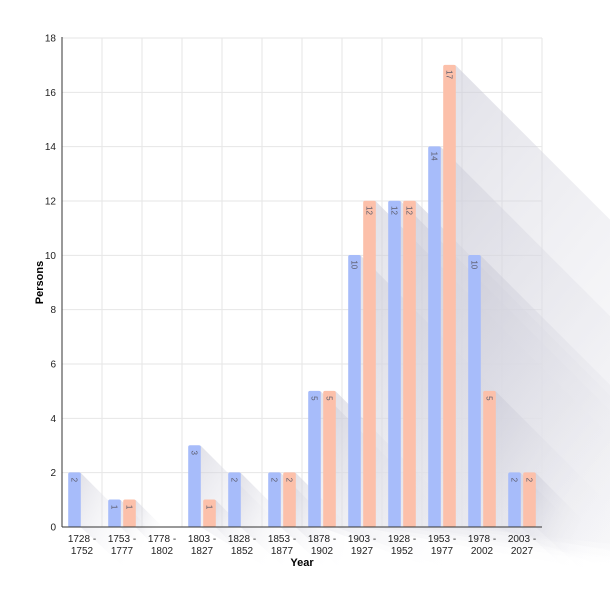 This screenshot has height=601, width=610. Describe the element at coordinates (482, 539) in the screenshot. I see `x-tick-label: 1978 -` at that location.